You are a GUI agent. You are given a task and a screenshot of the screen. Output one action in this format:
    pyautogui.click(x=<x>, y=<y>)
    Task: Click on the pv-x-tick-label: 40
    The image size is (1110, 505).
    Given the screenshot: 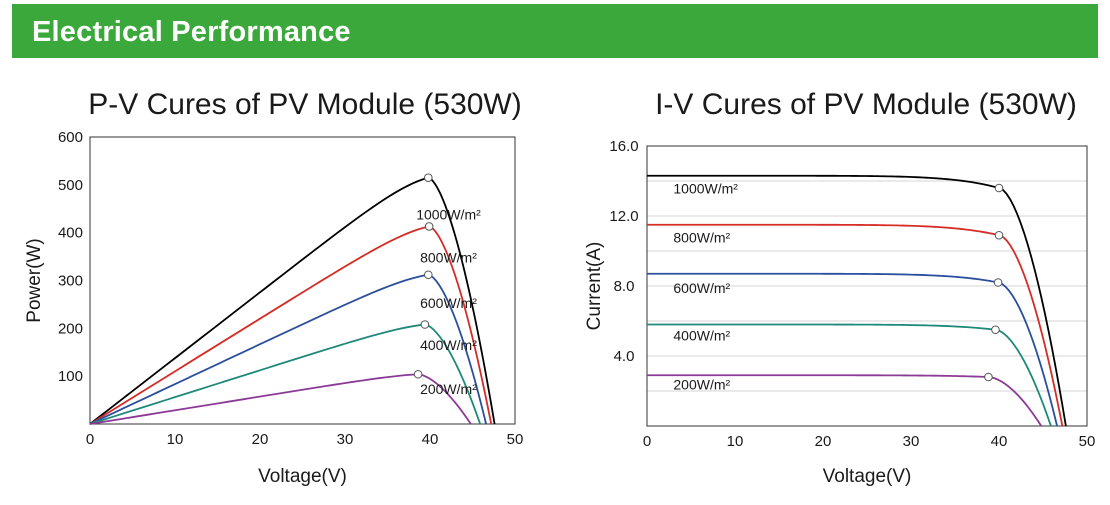 What is the action you would take?
    pyautogui.click(x=430, y=439)
    